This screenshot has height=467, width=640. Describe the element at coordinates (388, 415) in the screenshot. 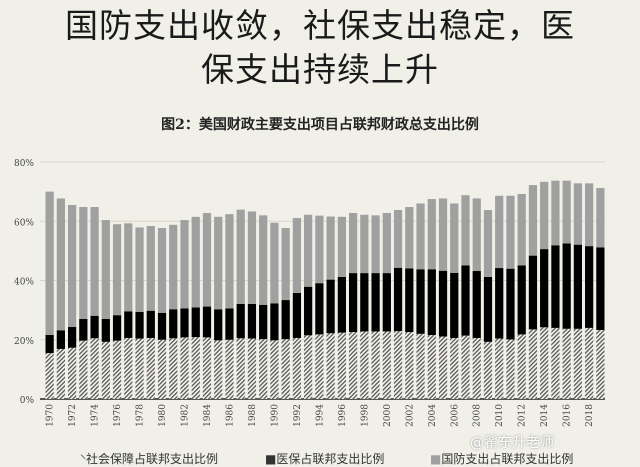

I see `x-tick-label: 2000` at that location.